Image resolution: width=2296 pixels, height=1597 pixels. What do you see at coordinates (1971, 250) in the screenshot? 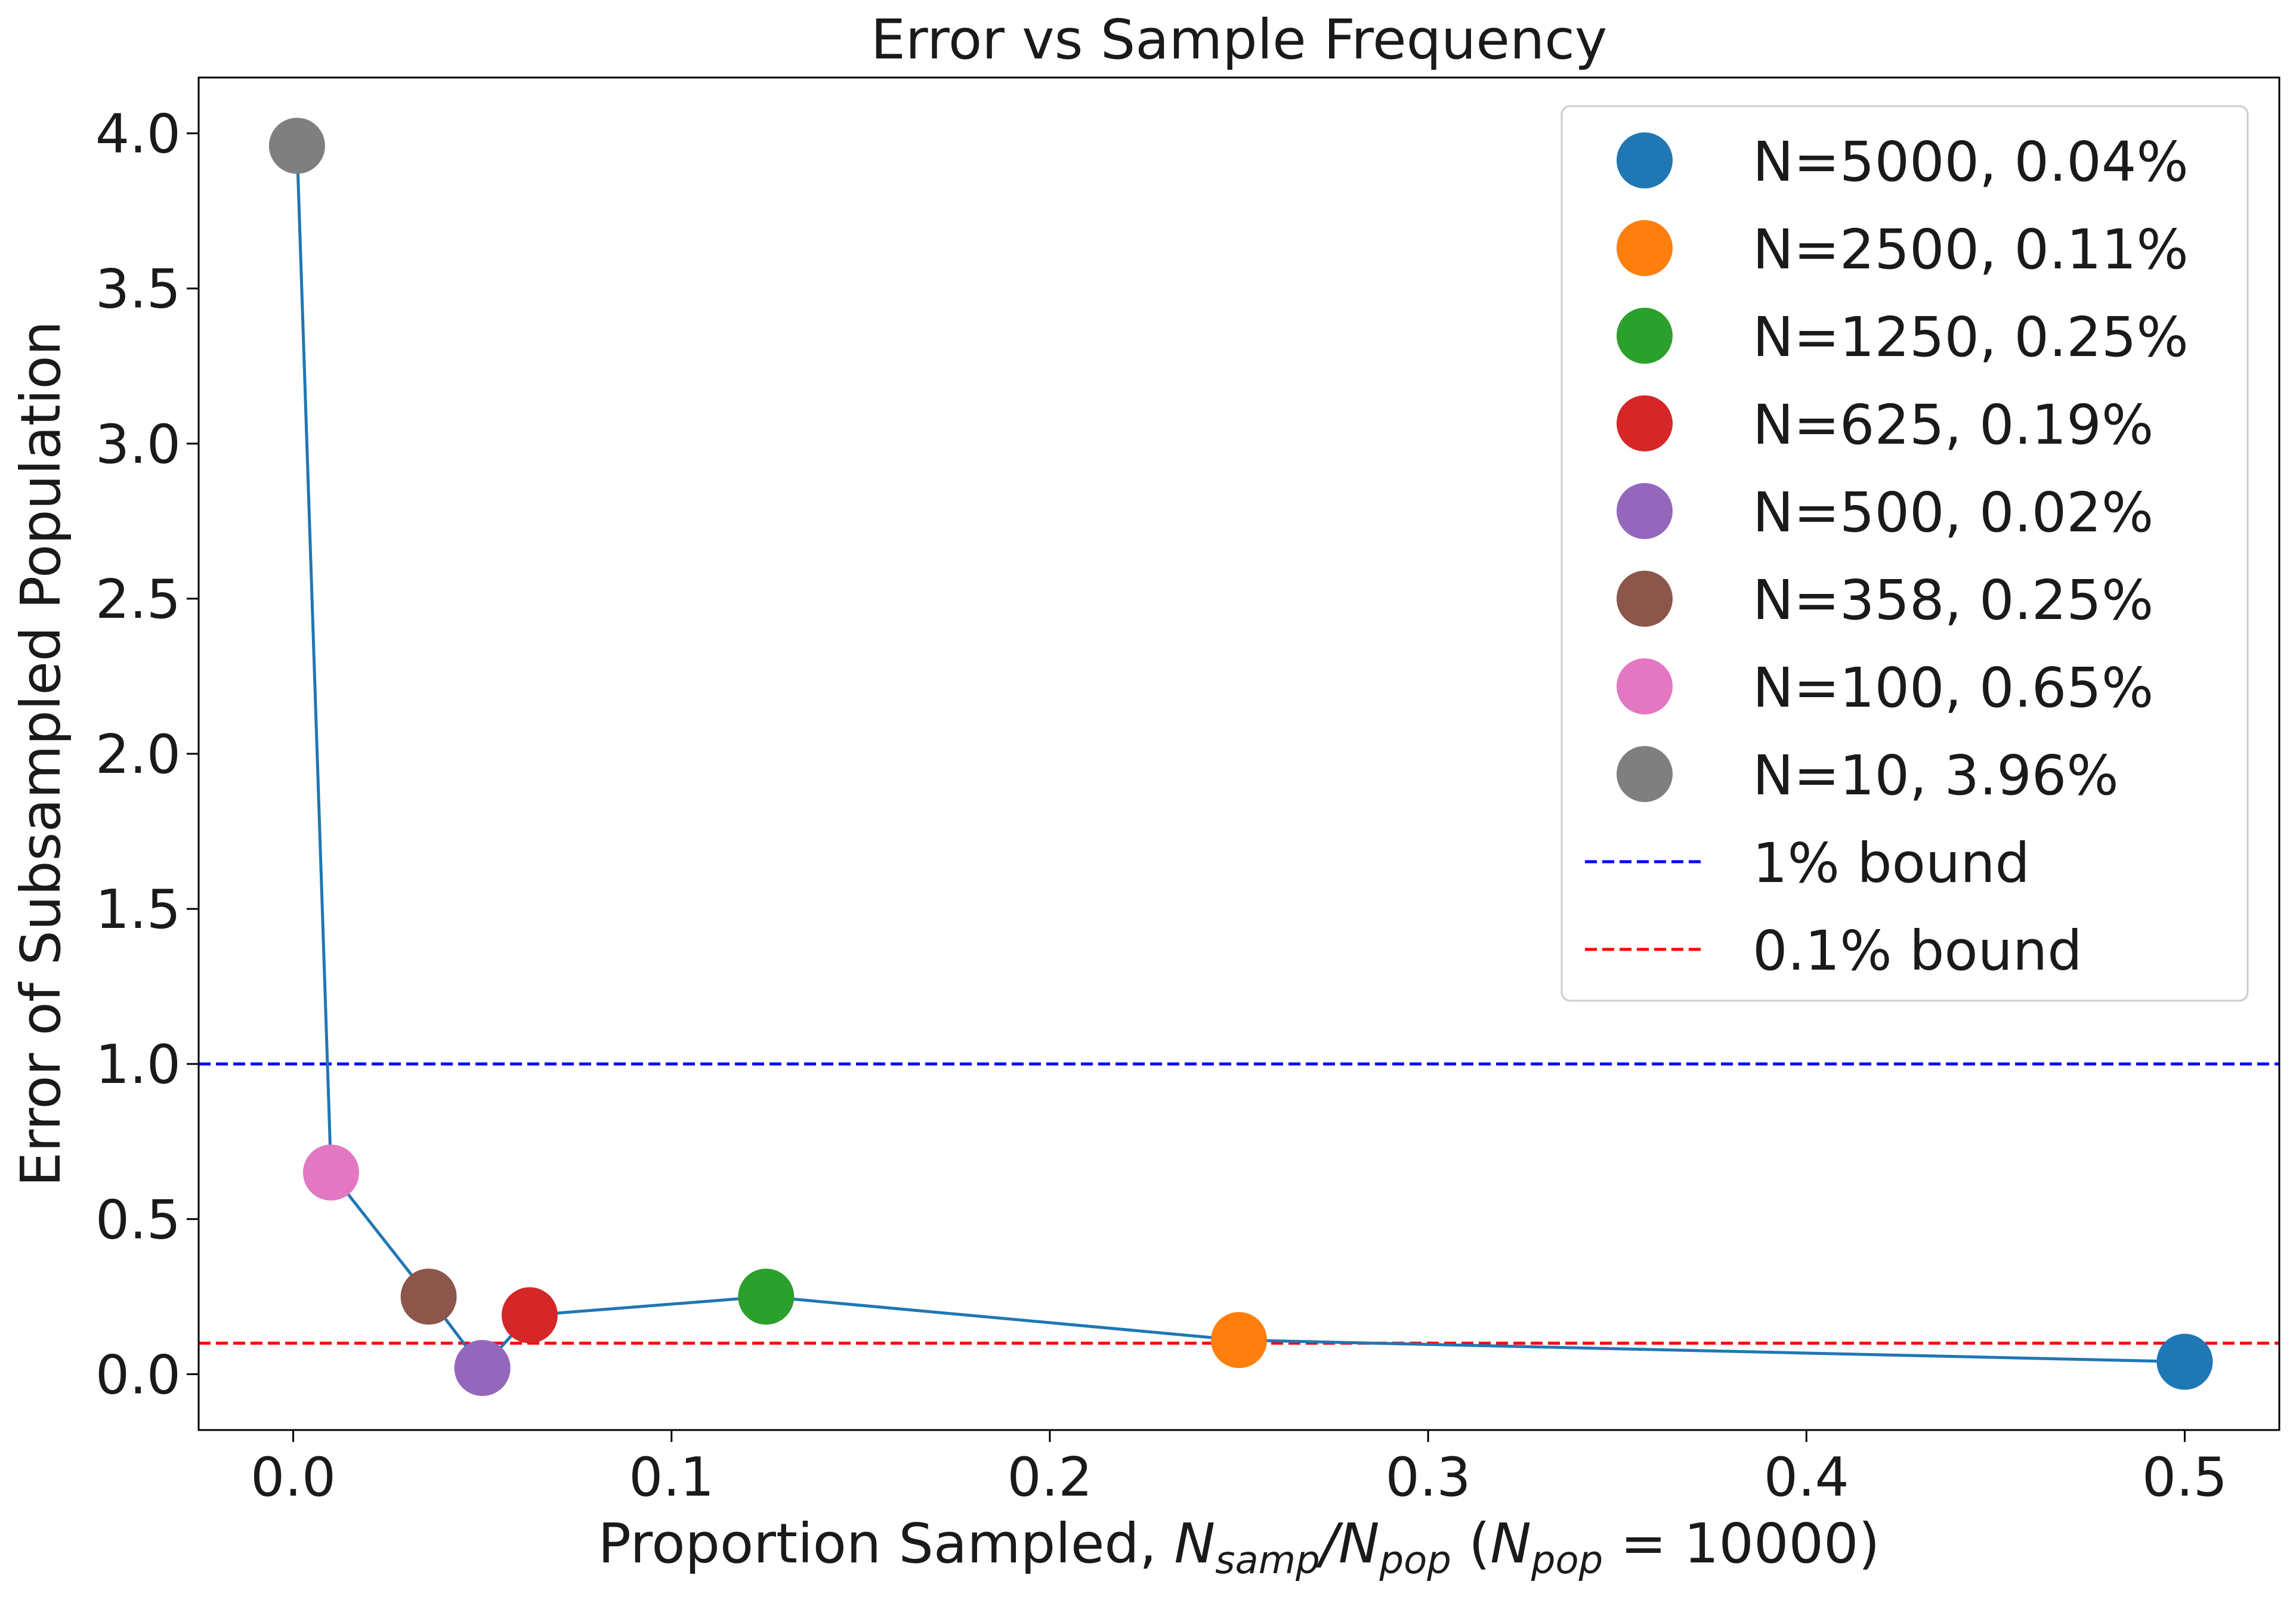
I see `legend-label-1: N=2500, 0.11%` at bounding box center [1971, 250].